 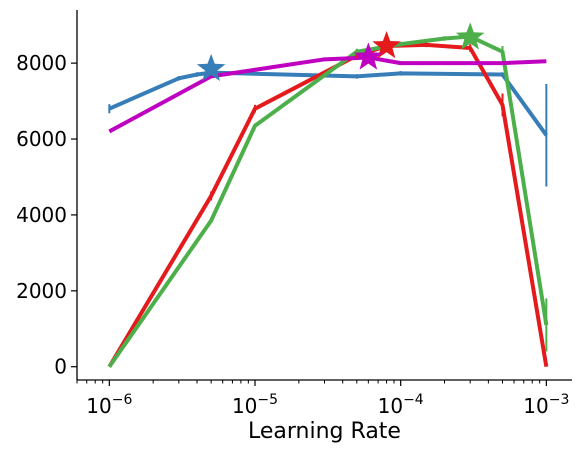 I want to click on x-tick-label: 10⁻⁵, so click(x=255, y=405).